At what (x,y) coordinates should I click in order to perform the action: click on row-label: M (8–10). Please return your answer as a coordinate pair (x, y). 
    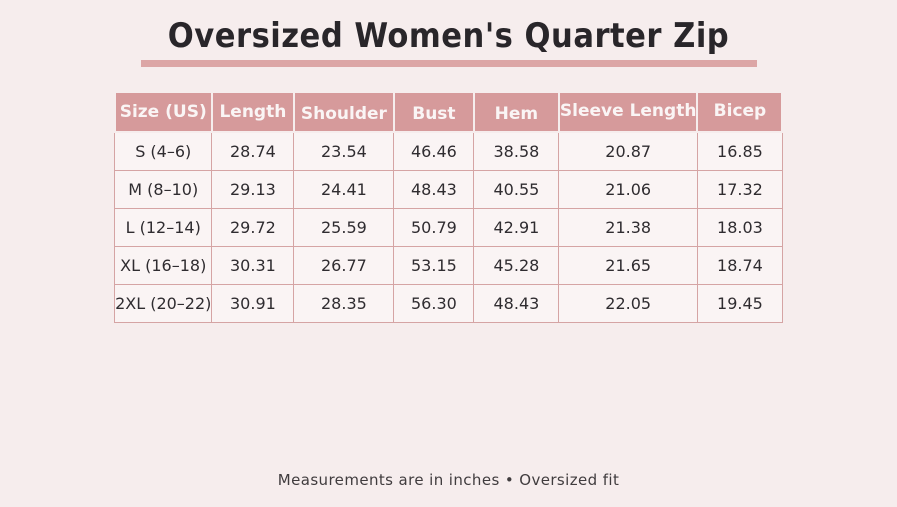
    Looking at the image, I should click on (163, 189).